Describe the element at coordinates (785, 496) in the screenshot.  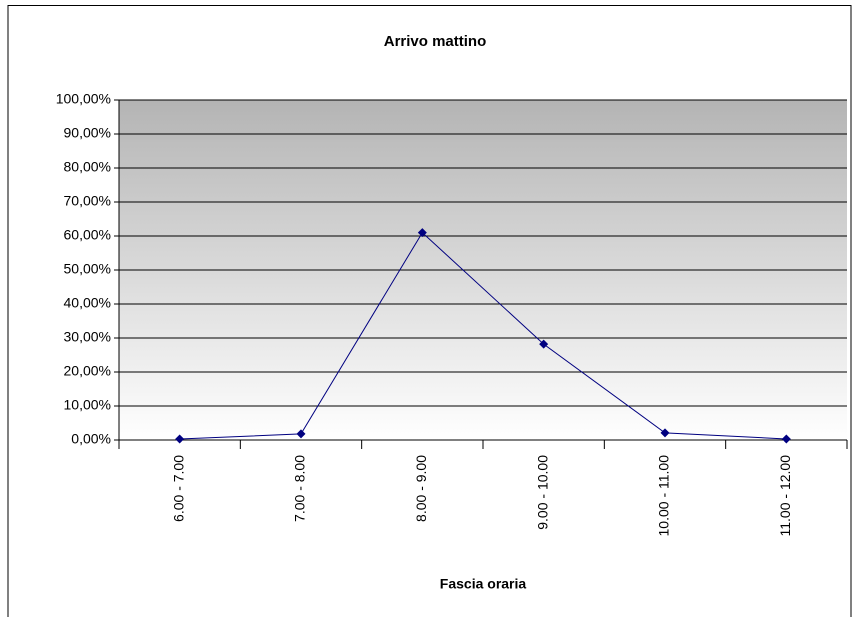
I see `x-tick-label: 11.00 - 12.00` at that location.